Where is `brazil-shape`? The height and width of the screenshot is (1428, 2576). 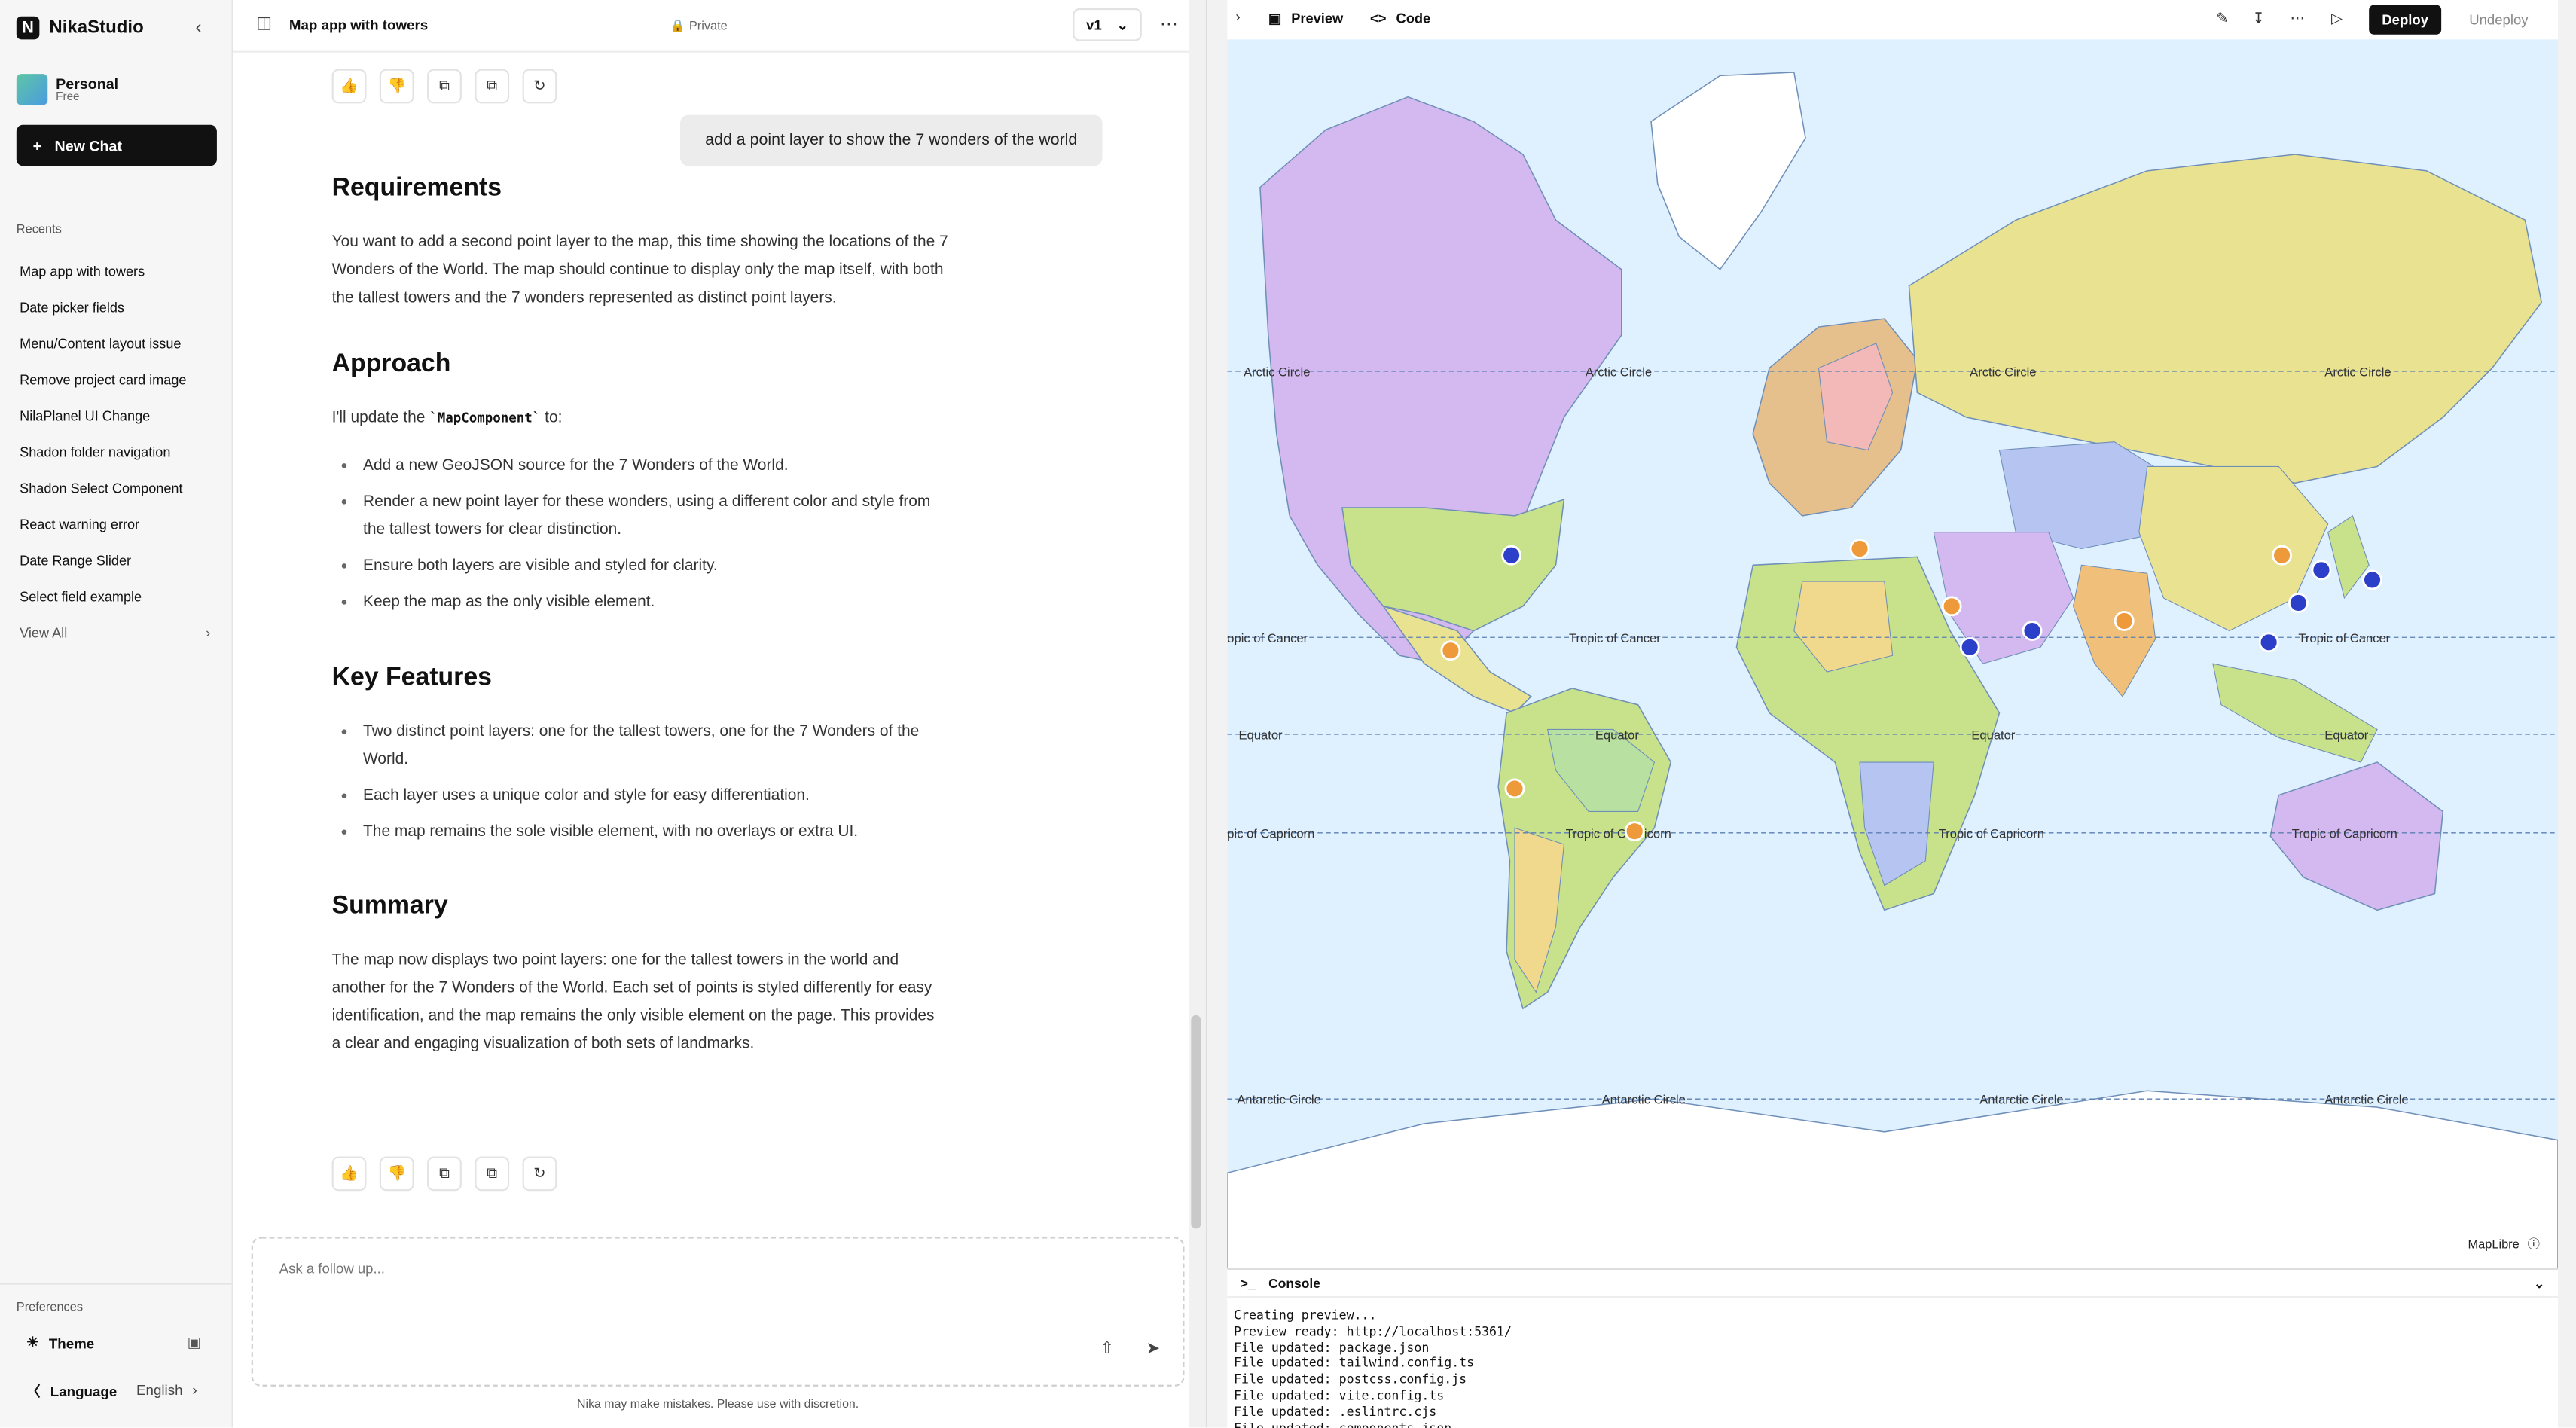 brazil-shape is located at coordinates (1601, 770).